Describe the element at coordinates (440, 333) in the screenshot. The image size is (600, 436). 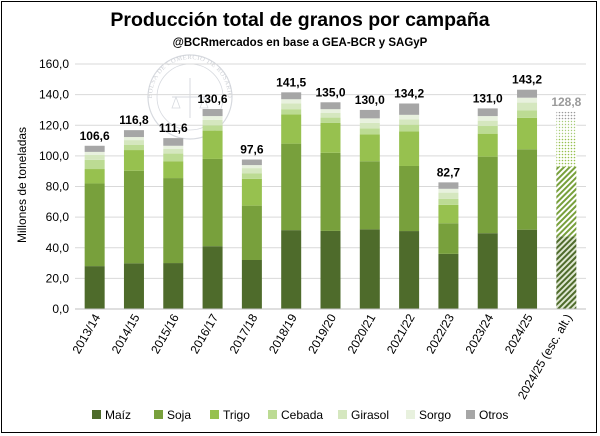
I see `x-tick-label: 2022/23` at that location.